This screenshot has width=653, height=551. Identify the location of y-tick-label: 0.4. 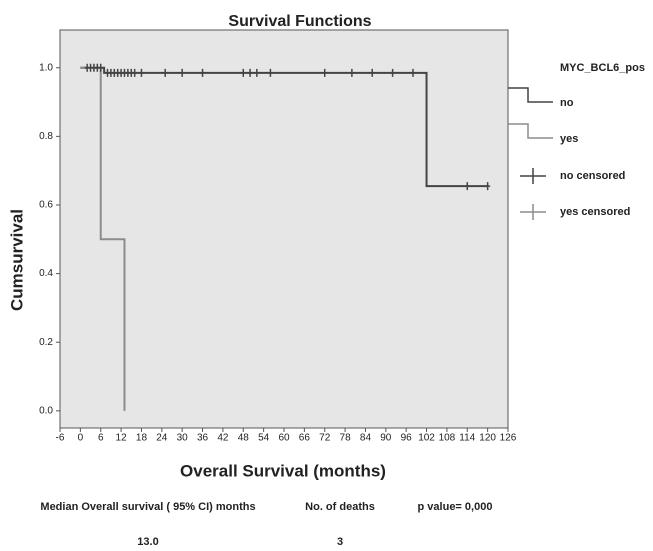
(46, 273).